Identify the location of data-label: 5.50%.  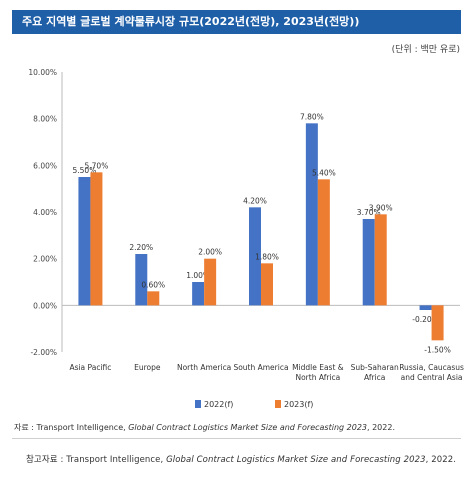
(85, 170).